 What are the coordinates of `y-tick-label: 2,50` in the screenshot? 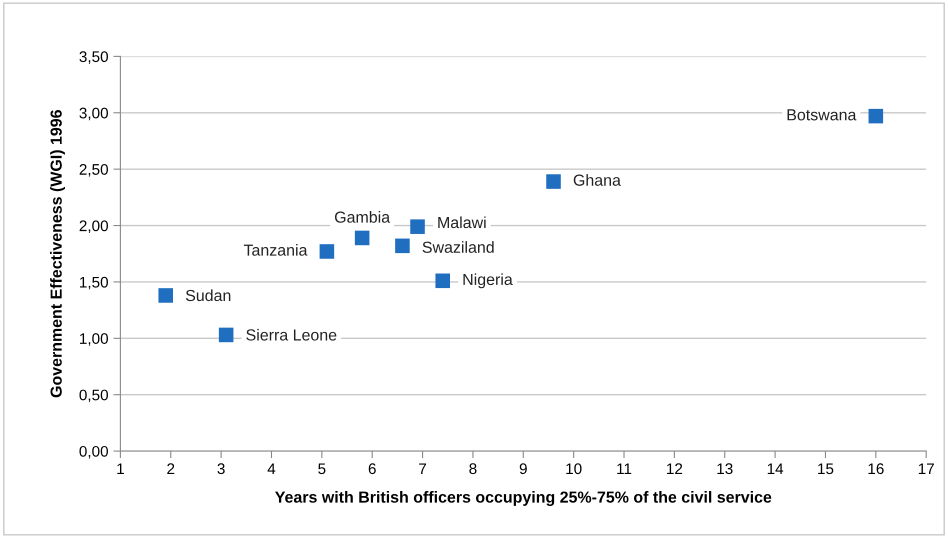 It's located at (94, 170).